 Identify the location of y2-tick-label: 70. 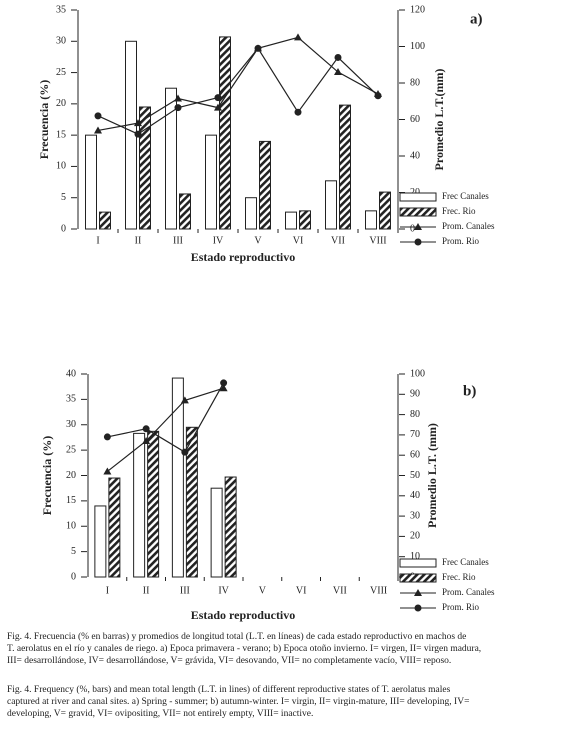
(415, 434).